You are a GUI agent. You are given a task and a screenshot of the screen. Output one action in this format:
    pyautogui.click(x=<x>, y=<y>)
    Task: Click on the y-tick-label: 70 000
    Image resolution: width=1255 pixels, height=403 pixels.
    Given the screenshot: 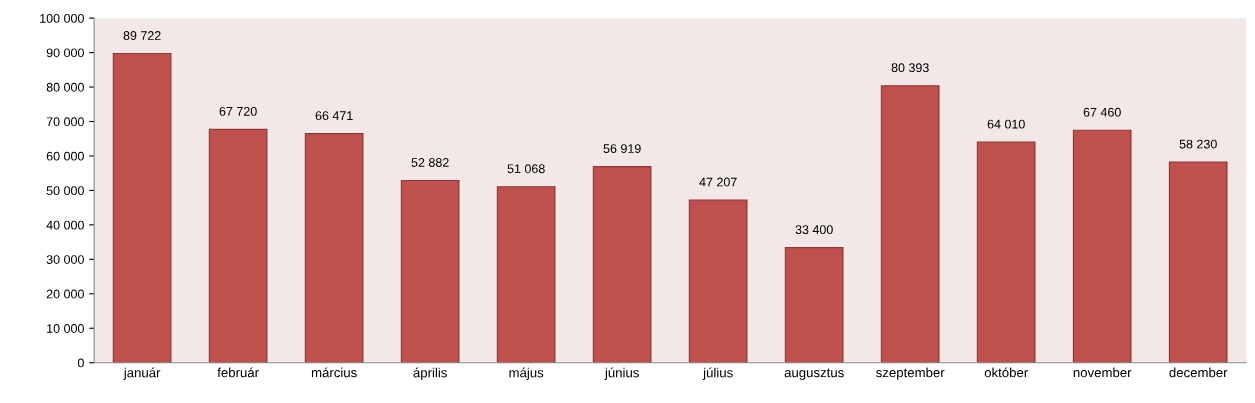 What is the action you would take?
    pyautogui.click(x=65, y=122)
    